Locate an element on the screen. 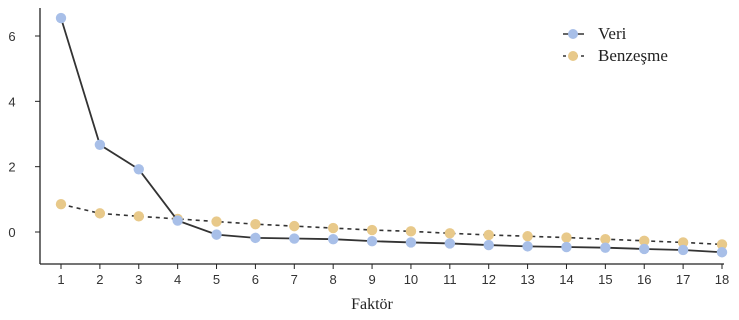 The image size is (739, 320). x-tick-label: 10 is located at coordinates (411, 279).